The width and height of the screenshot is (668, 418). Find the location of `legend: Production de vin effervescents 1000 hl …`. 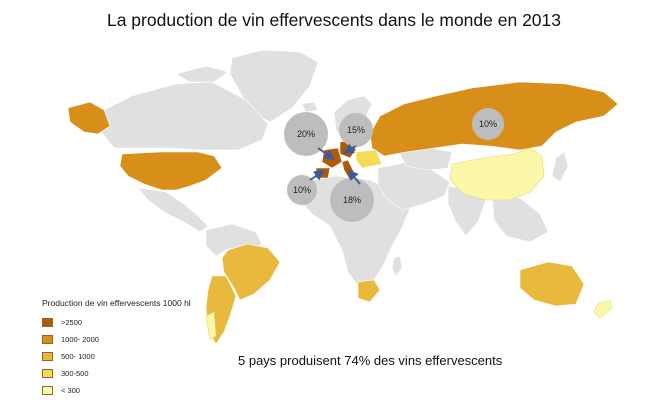

legend: Production de vin effervescents 1000 hl … is located at coordinates (116, 348).